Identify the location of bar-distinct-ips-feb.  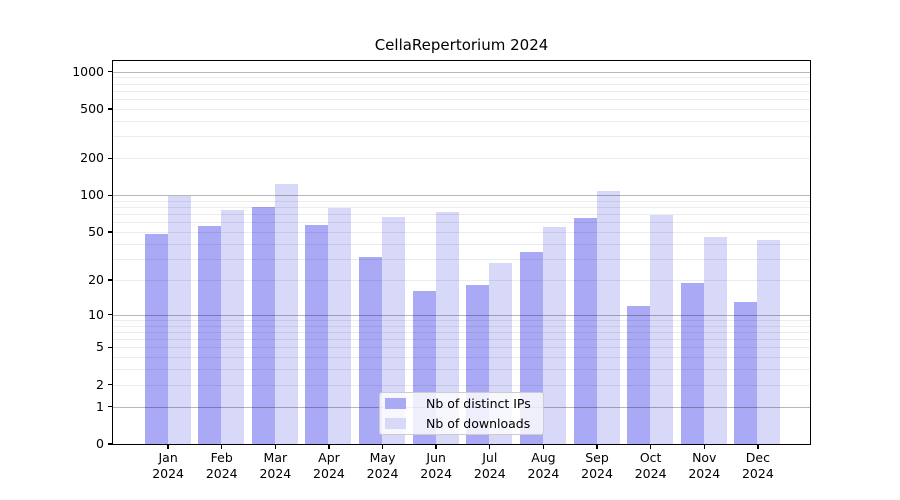
(210, 335).